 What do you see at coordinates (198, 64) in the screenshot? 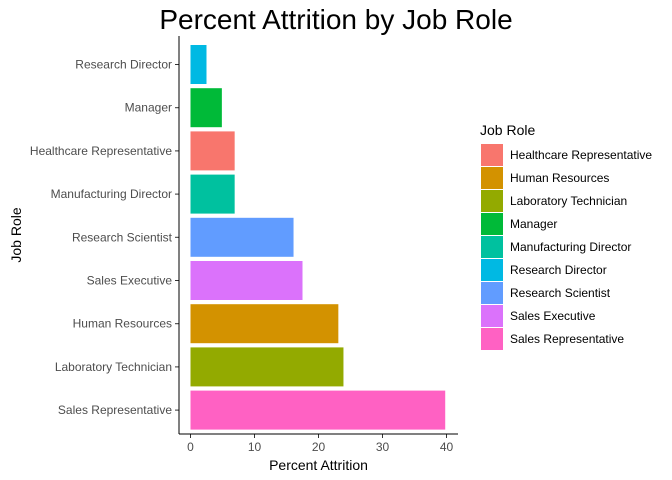
I see `bar-research-director` at bounding box center [198, 64].